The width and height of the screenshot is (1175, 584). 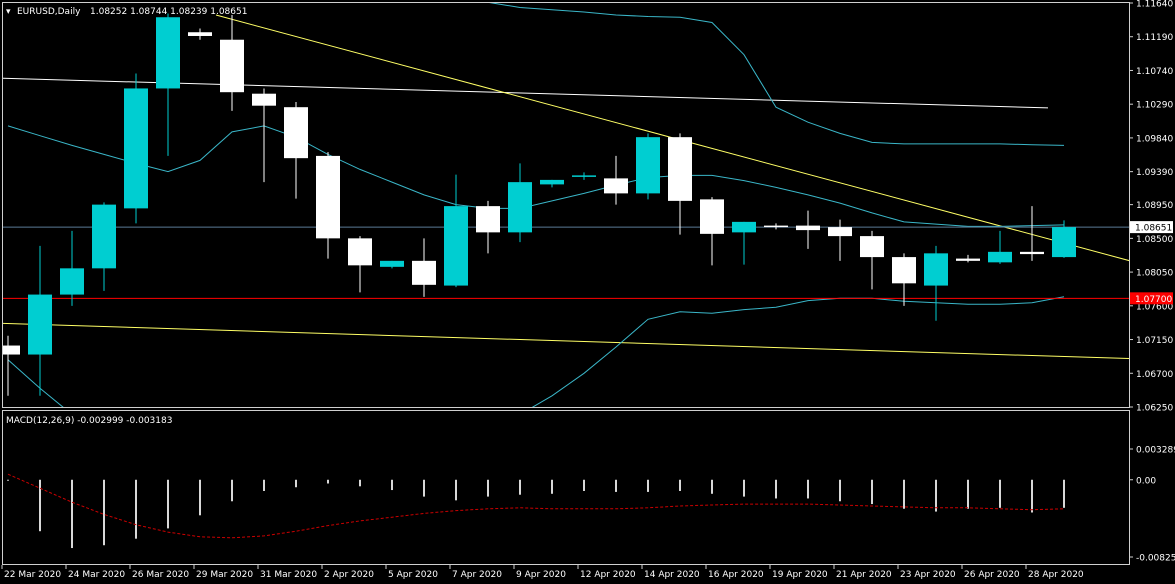 What do you see at coordinates (1154, 38) in the screenshot?
I see `price-tick-label: 1.11190` at bounding box center [1154, 38].